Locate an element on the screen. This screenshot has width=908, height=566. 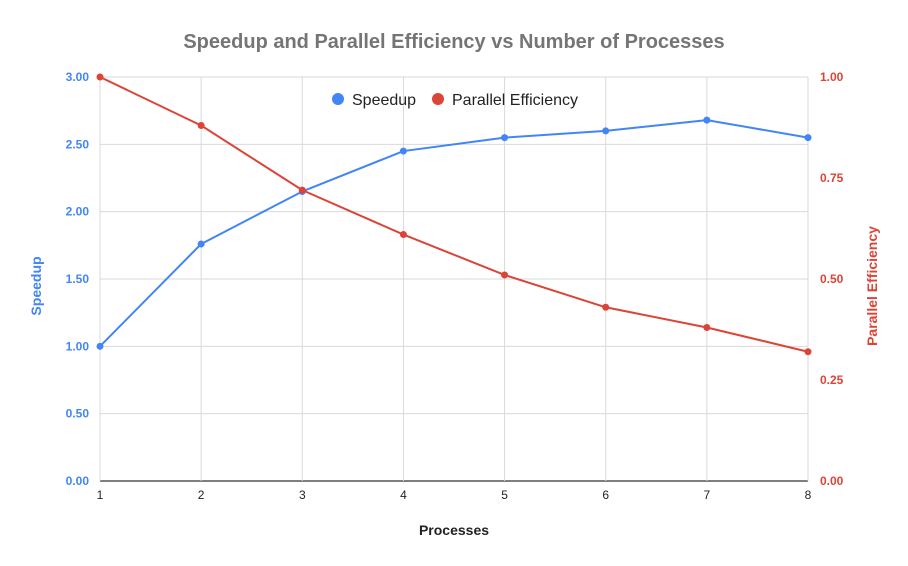
x-tick-label: 4 is located at coordinates (403, 495).